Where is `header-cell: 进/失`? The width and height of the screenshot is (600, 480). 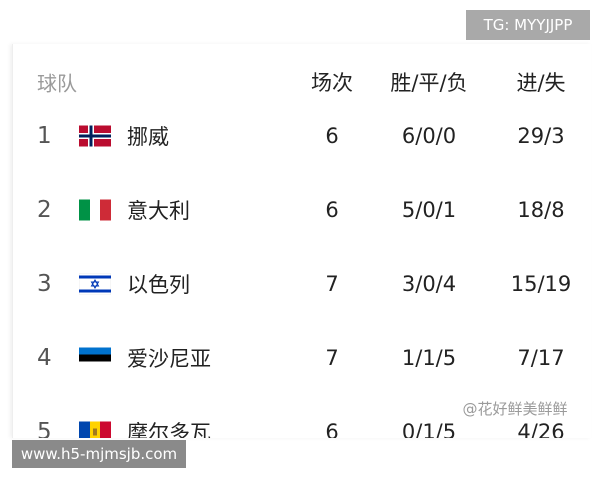
header-cell: 进/失 is located at coordinates (541, 83).